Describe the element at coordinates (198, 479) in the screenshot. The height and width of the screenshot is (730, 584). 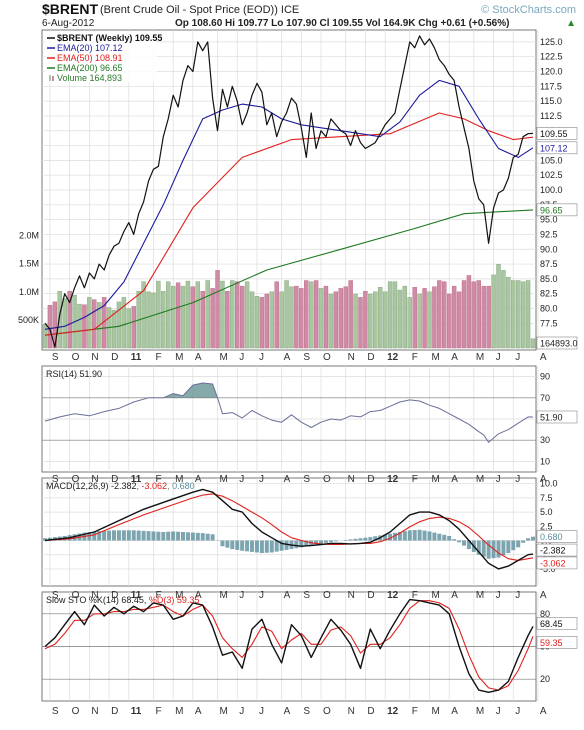
I see `x-month-label-1-7: A` at that location.